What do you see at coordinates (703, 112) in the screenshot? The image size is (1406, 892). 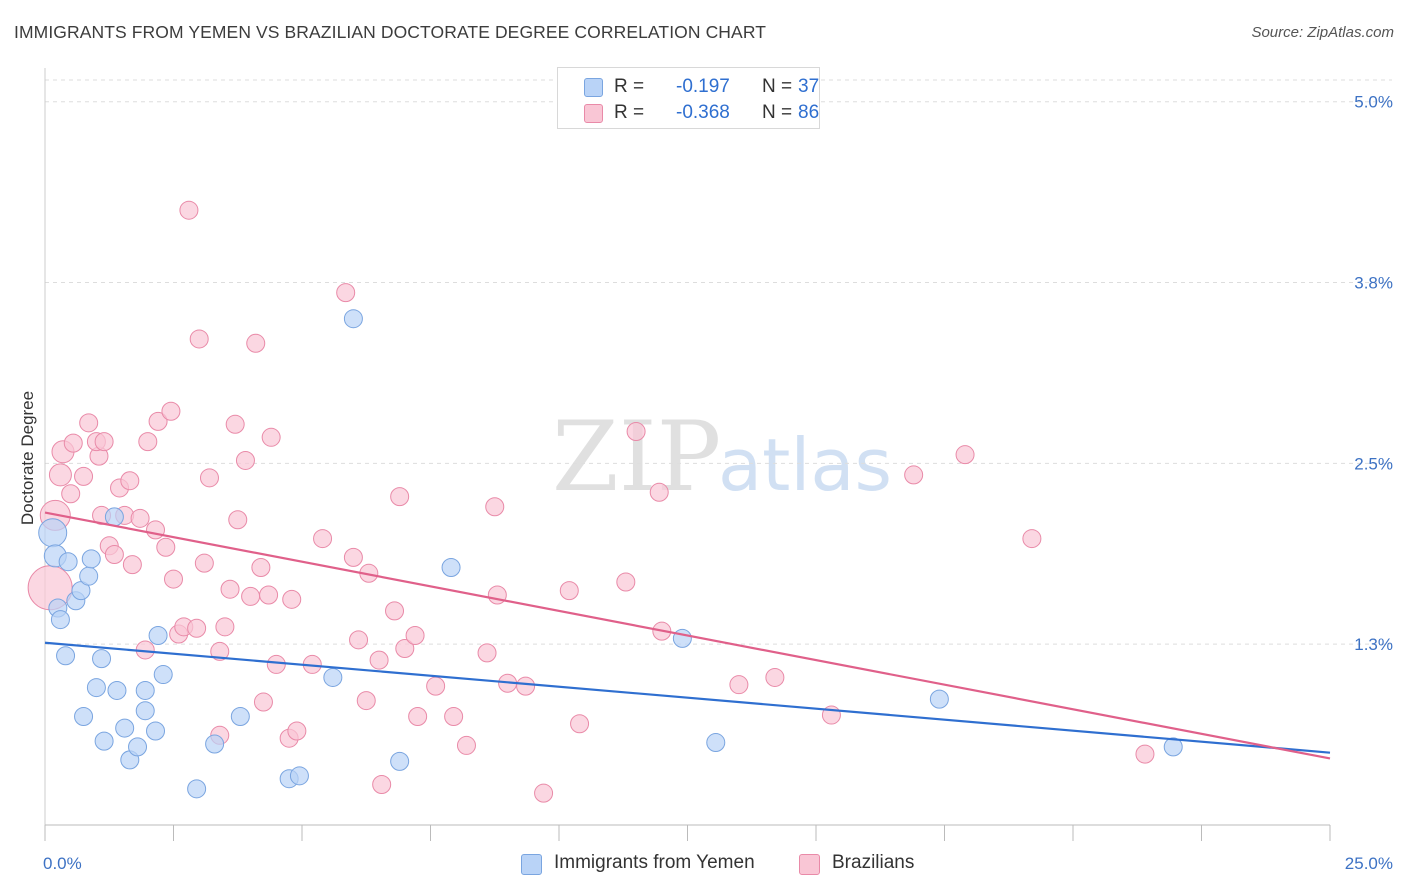 I see `r-value: -0.368` at bounding box center [703, 112].